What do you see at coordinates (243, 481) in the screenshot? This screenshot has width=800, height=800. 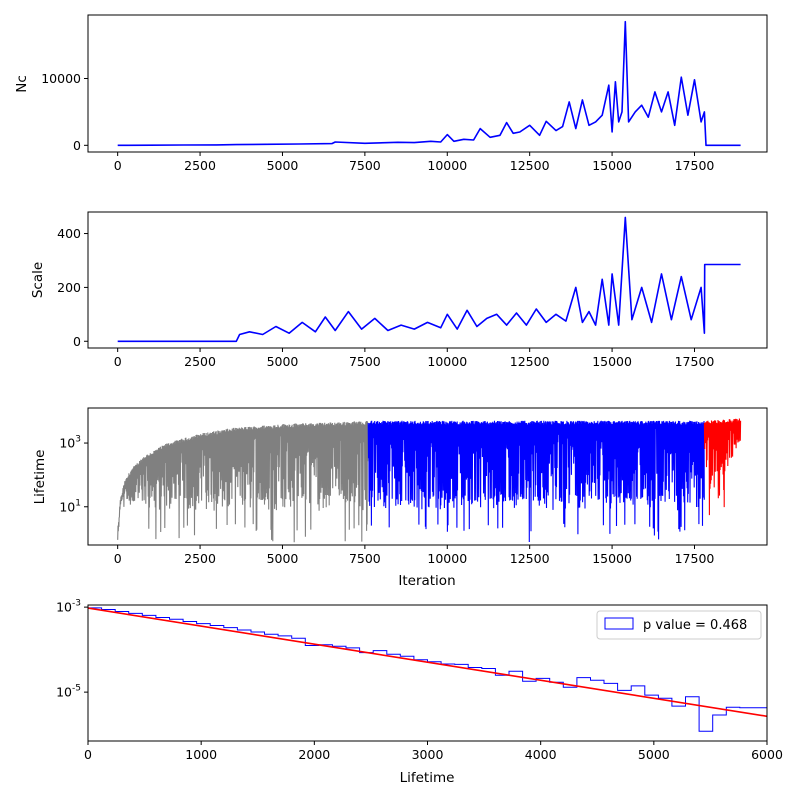 I see `lifetime-trace-gray-series` at bounding box center [243, 481].